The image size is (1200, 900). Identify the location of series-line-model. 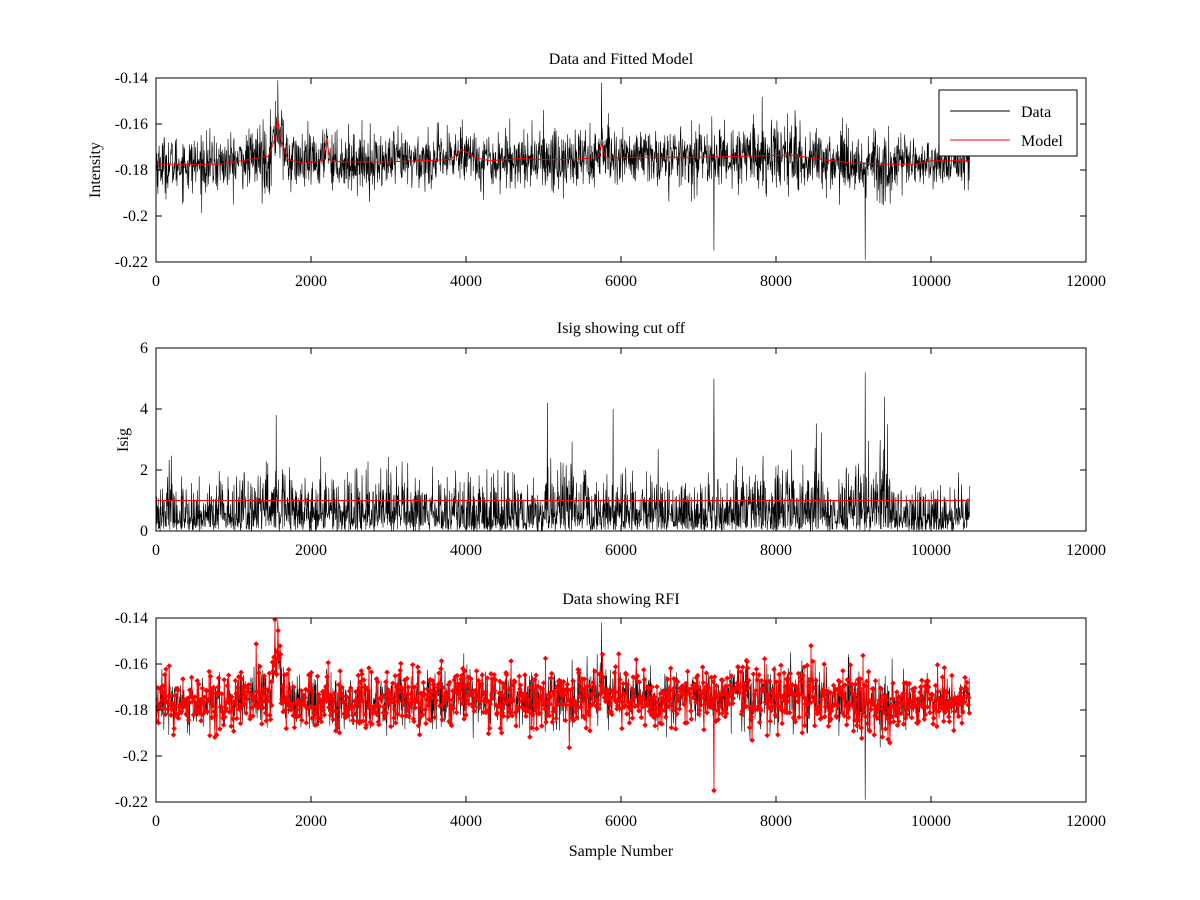
(563, 142).